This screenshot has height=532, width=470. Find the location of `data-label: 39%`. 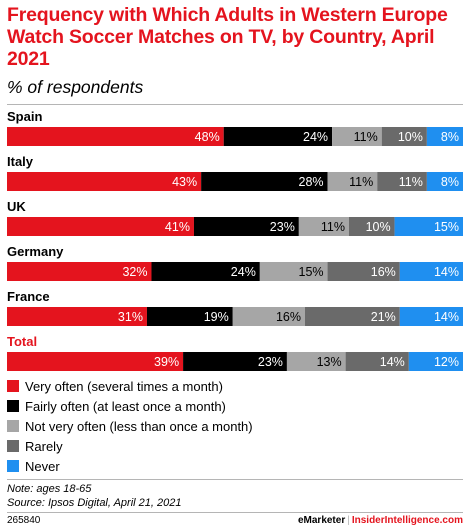

data-label: 39% is located at coordinates (166, 362).